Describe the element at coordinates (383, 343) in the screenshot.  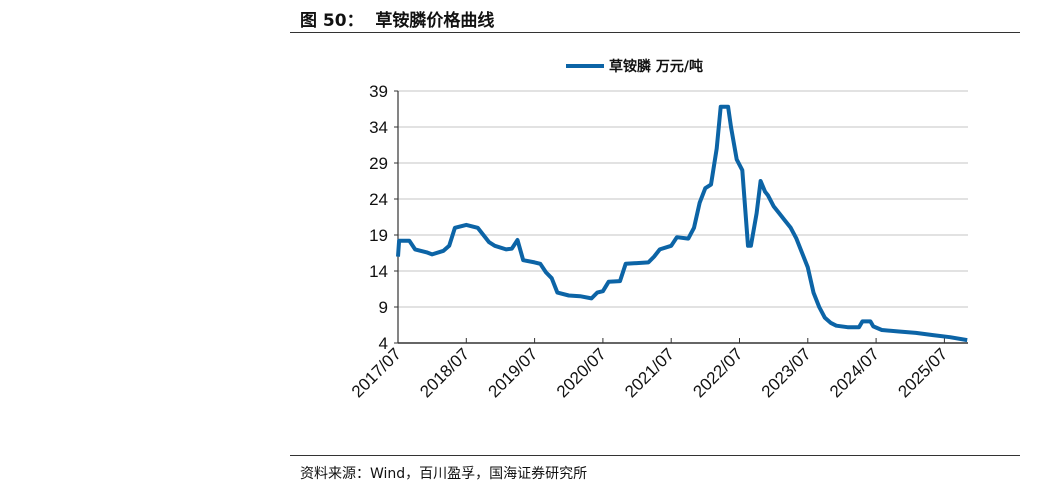
I see `y-tick-label: 4` at that location.